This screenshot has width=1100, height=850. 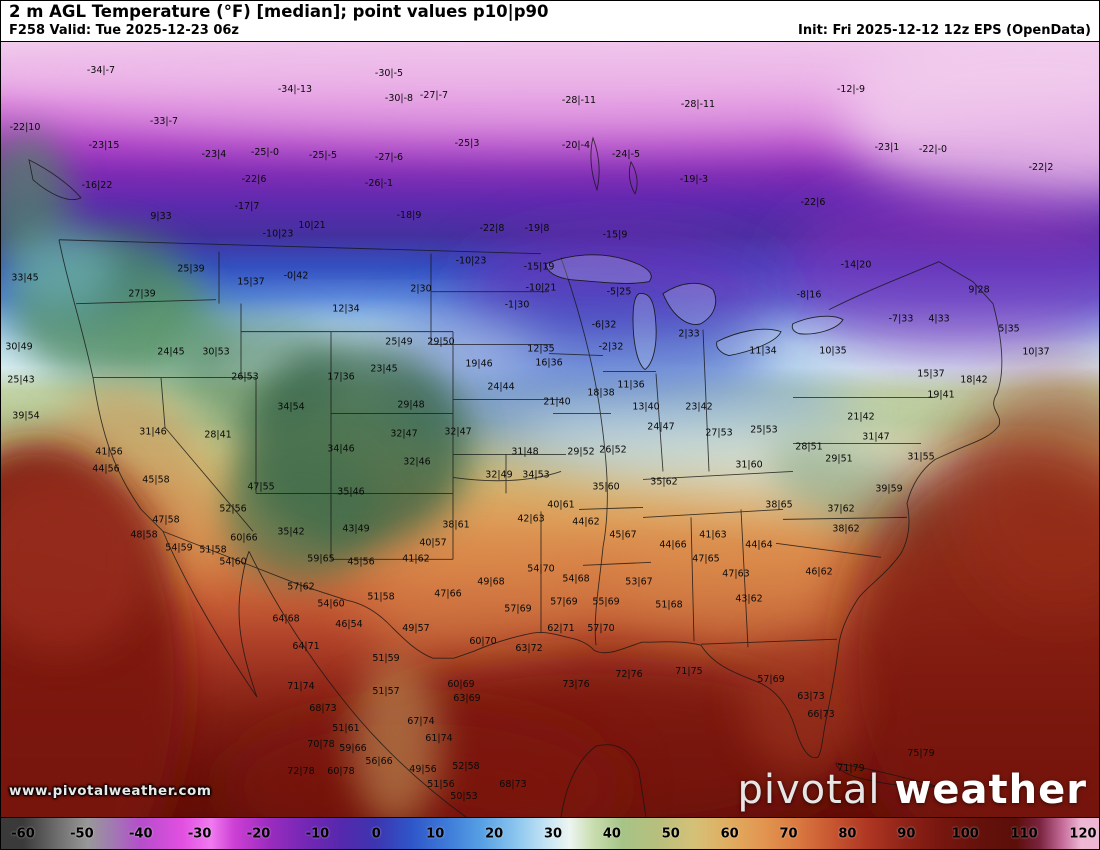 I want to click on point-value: 56|66, so click(x=378, y=761).